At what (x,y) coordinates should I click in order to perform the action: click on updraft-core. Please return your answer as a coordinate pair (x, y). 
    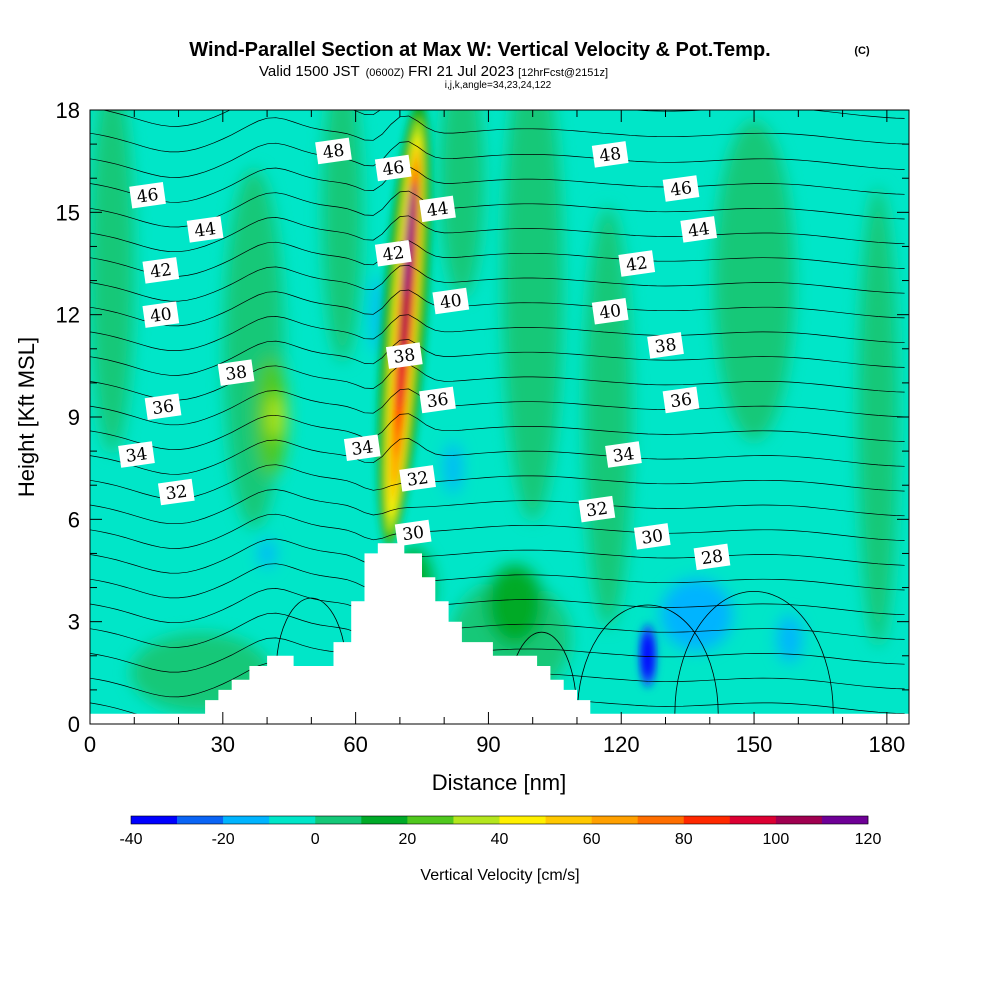
    Looking at the image, I should click on (404, 328).